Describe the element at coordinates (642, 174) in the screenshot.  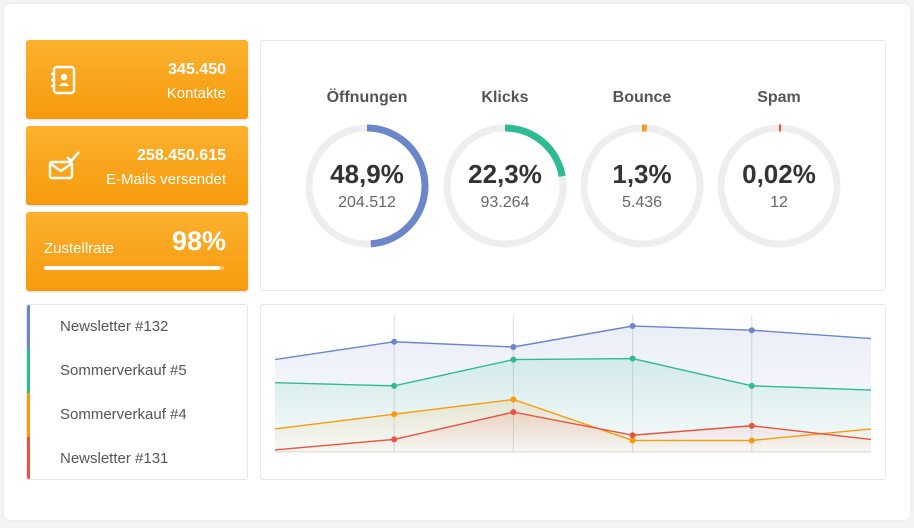
I see `stat-percent: 1,3%` at that location.